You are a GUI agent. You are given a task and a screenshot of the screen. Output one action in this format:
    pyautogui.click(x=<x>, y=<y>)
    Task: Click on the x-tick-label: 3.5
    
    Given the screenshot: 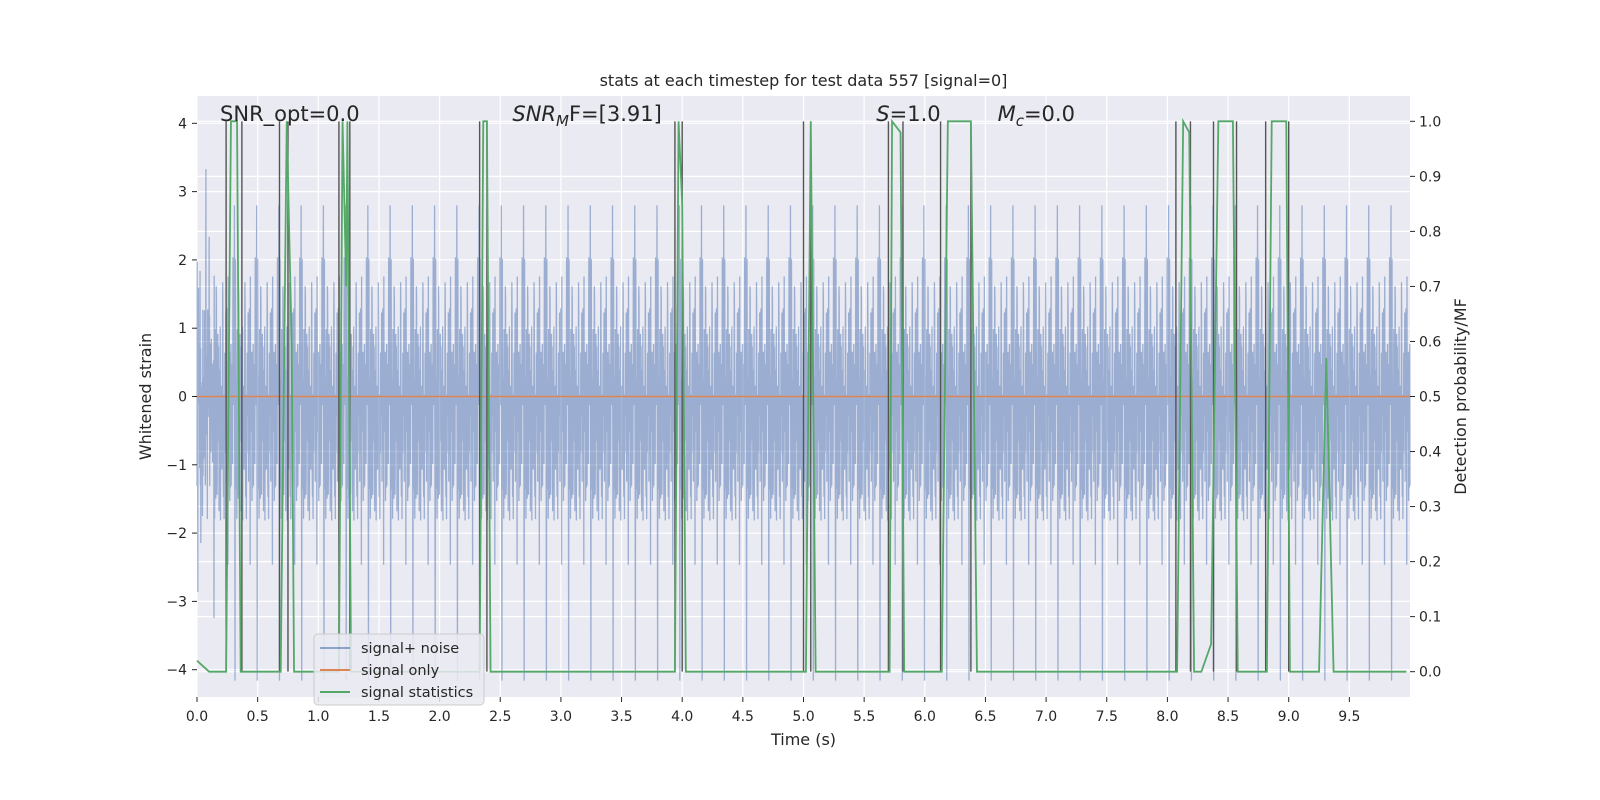 What is the action you would take?
    pyautogui.click(x=621, y=717)
    